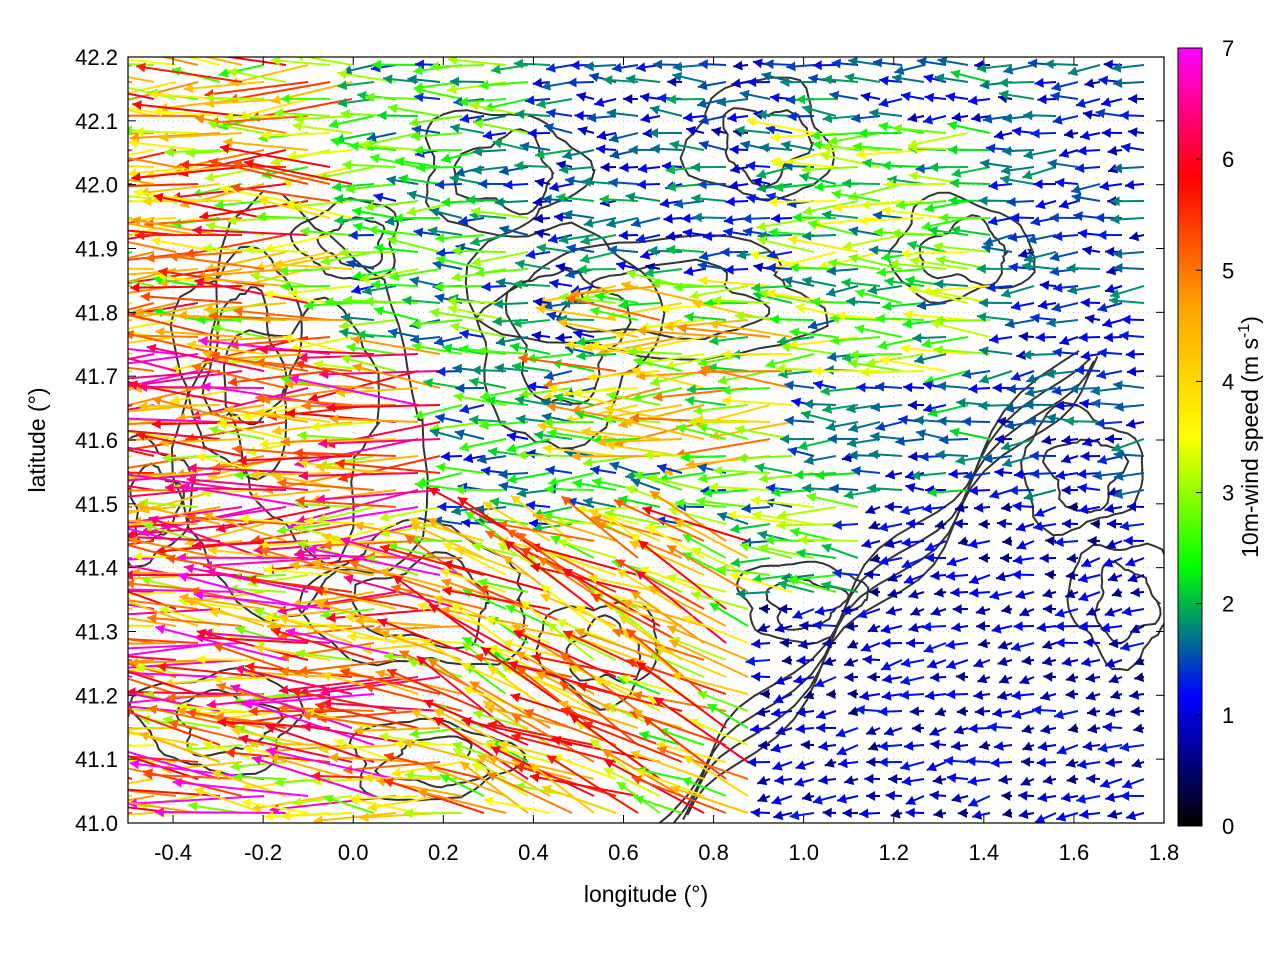  I want to click on colorbar-tick-label: 6, so click(1228, 159).